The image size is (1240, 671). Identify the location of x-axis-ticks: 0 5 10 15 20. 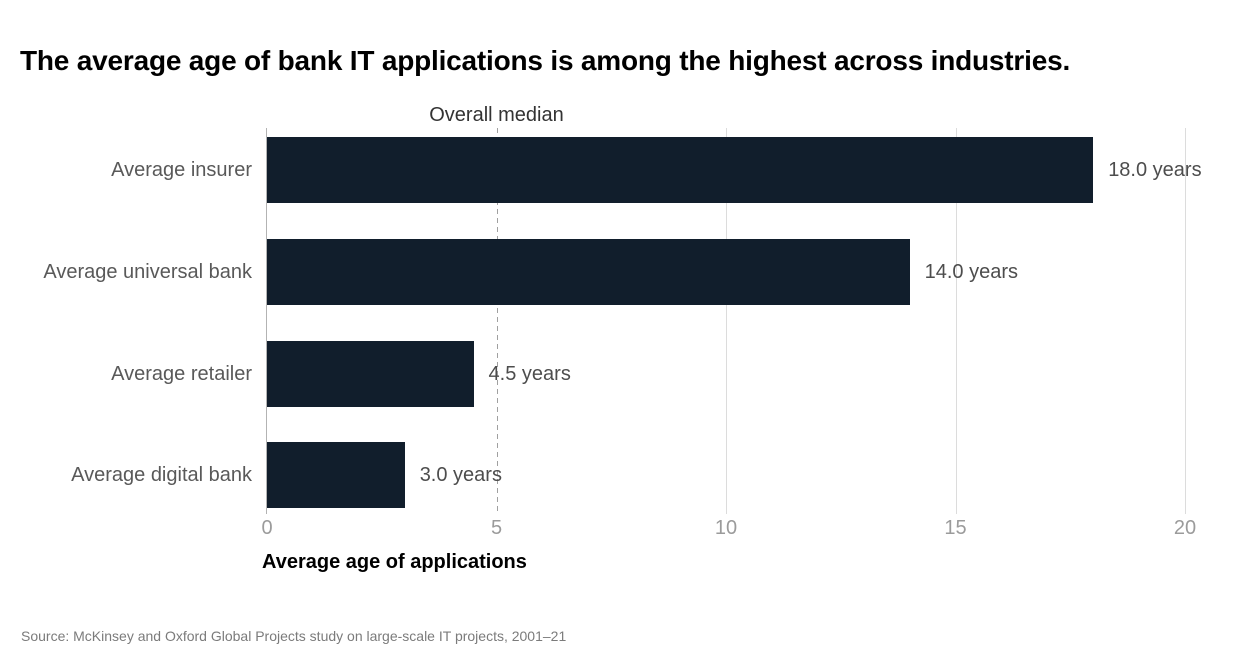
(728, 529).